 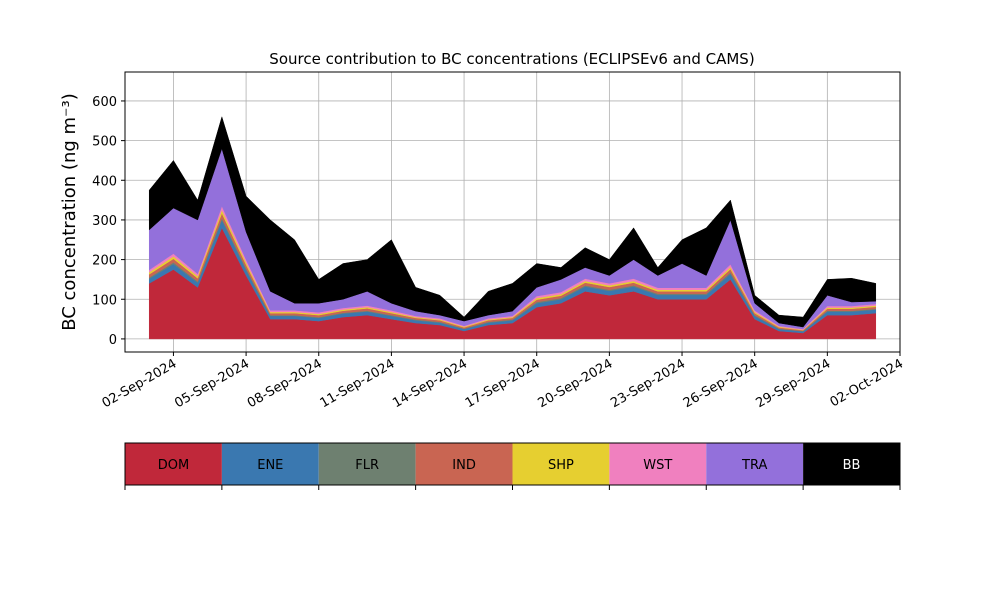 I want to click on legend-frame, so click(x=512, y=464).